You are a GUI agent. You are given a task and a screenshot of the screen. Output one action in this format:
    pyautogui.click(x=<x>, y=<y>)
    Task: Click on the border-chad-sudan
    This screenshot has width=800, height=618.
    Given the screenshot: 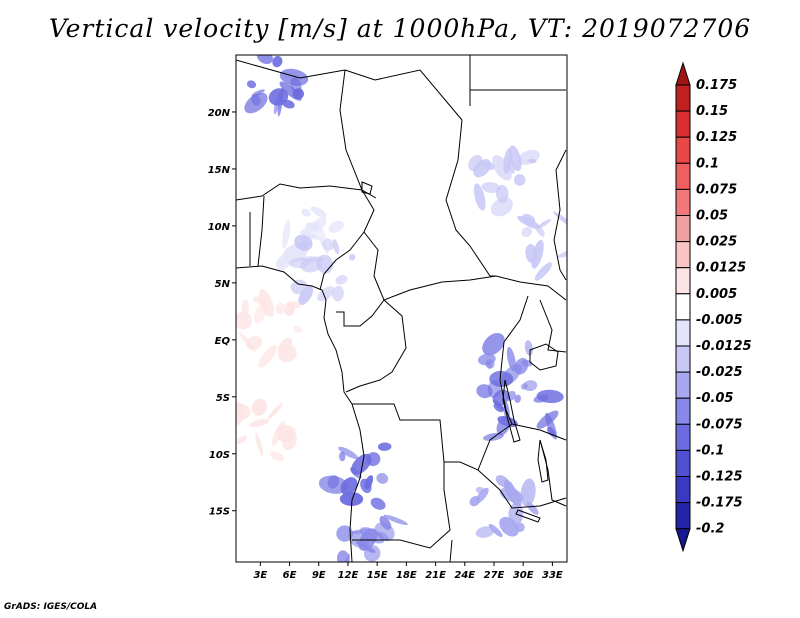 What is the action you would take?
    pyautogui.click(x=454, y=175)
    